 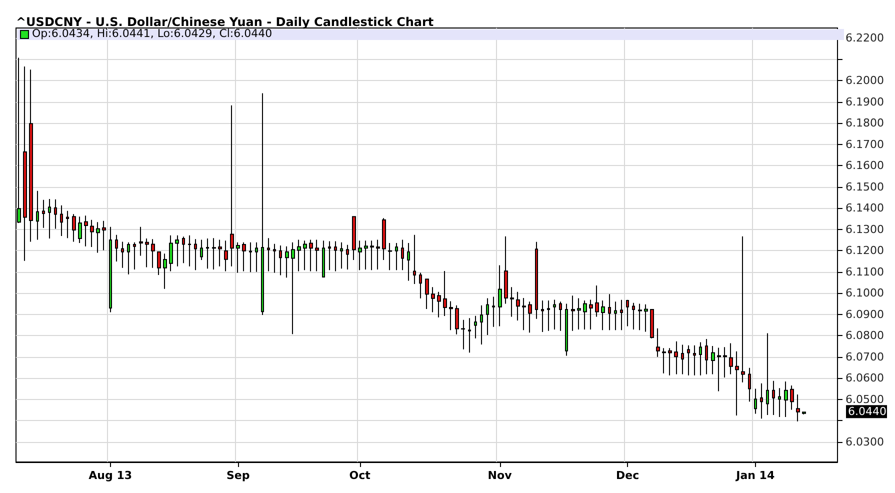 What do you see at coordinates (865, 208) in the screenshot?
I see `y-tick-label: 6.1400` at bounding box center [865, 208].